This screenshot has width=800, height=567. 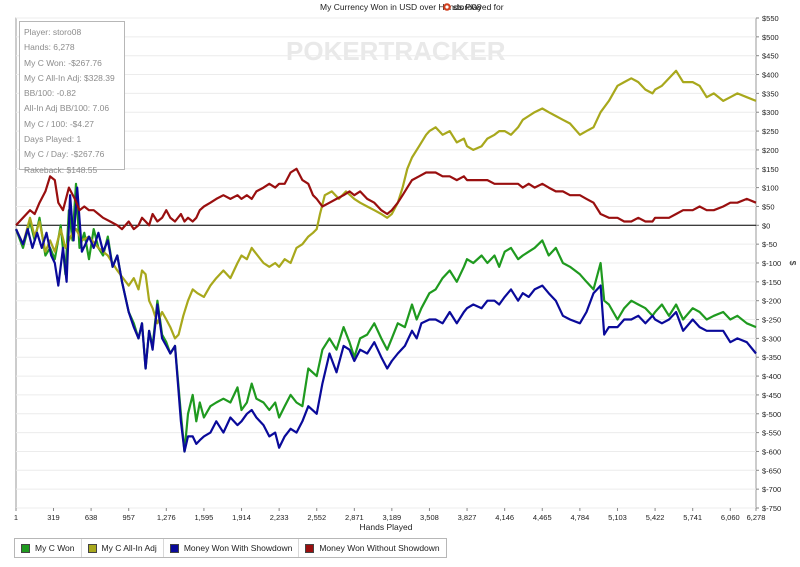 I want to click on stat-hands: Hands: 6,278, so click(x=49, y=47).